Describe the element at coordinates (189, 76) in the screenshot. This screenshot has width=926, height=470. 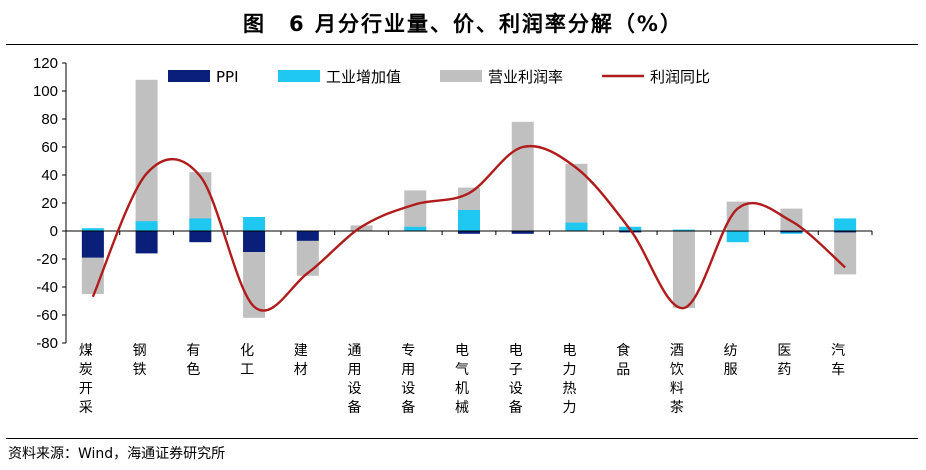
I see `legend-ppi-swatch` at that location.